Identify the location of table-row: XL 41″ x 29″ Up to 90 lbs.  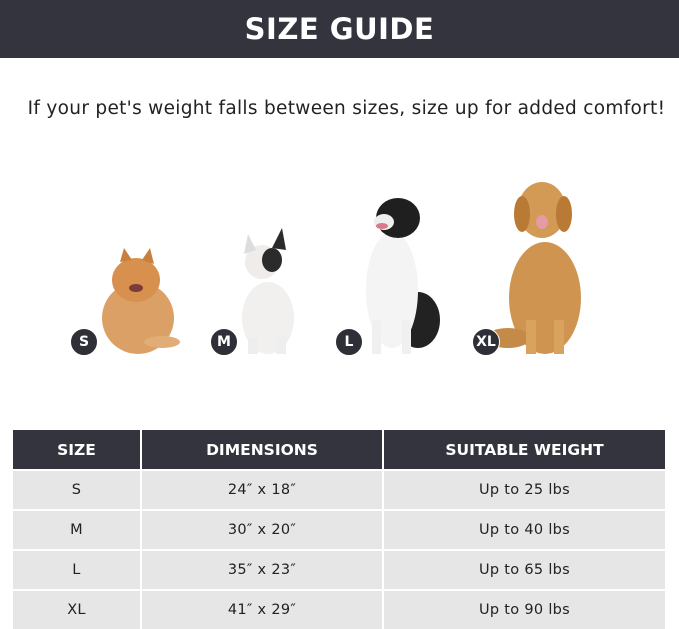
(339, 609).